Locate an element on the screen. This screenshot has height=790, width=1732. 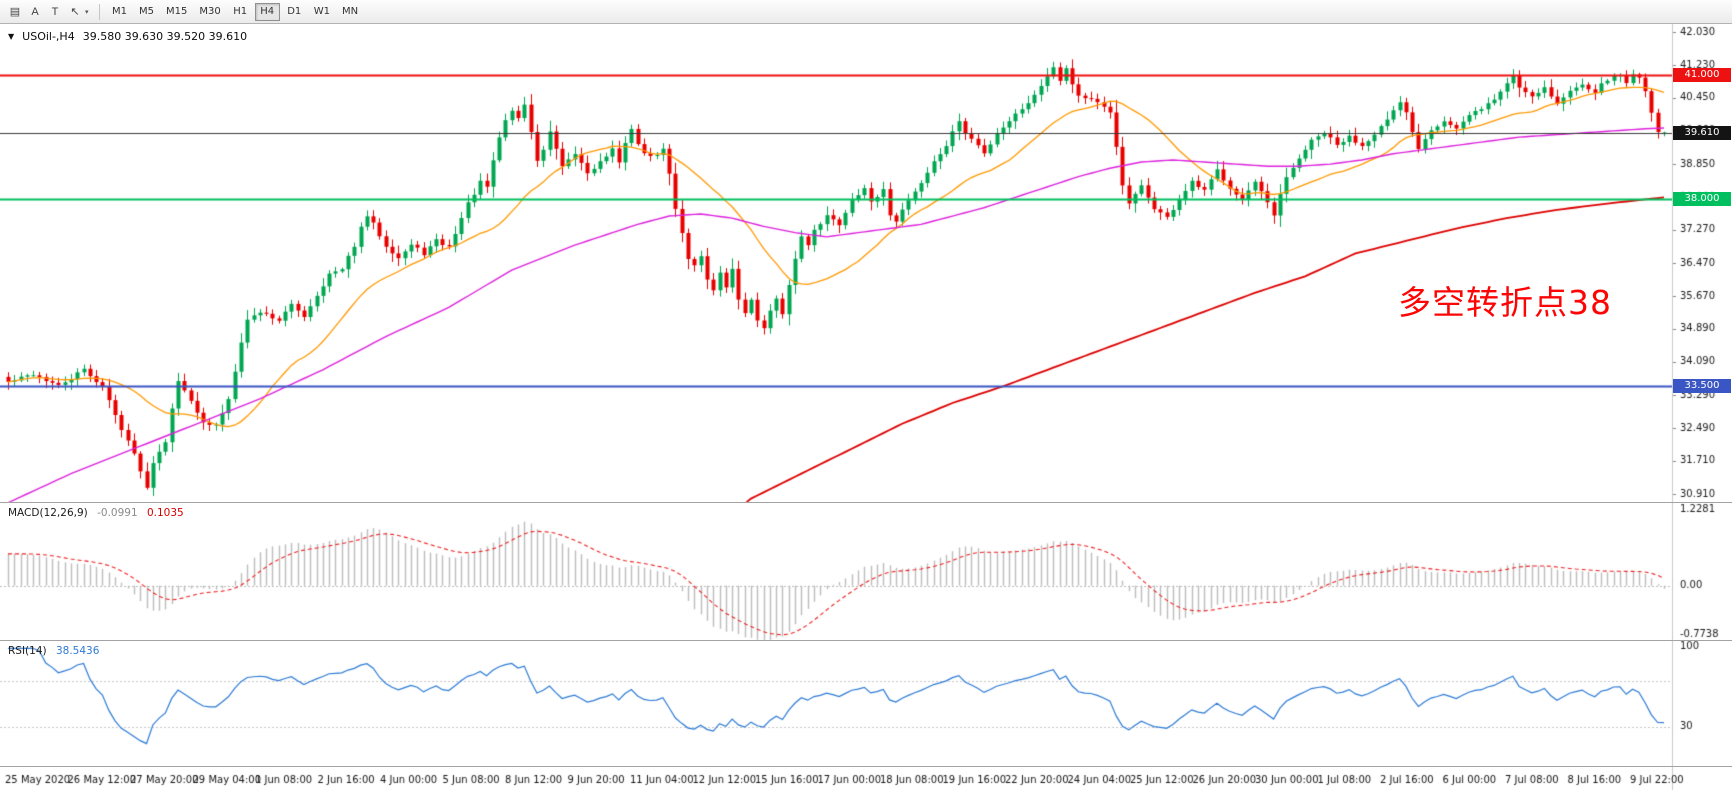
timeframe-w1-button: W1 is located at coordinates (322, 12).